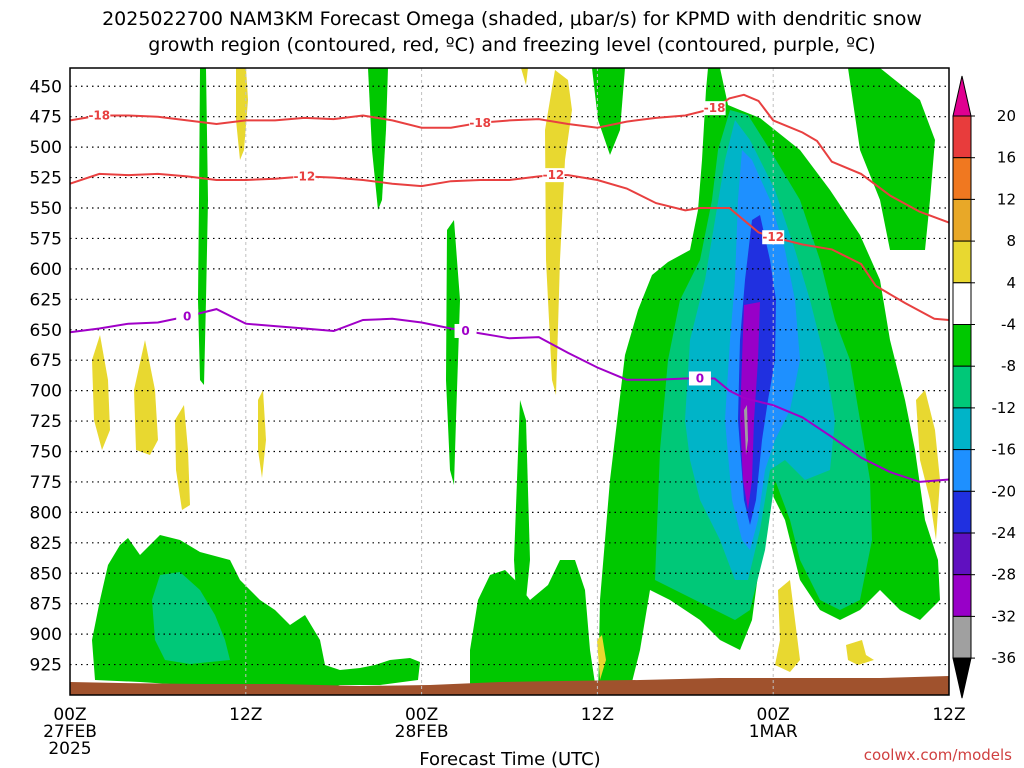 This screenshot has width=1024, height=768. I want to click on y-tick-label: 650, so click(46, 331).